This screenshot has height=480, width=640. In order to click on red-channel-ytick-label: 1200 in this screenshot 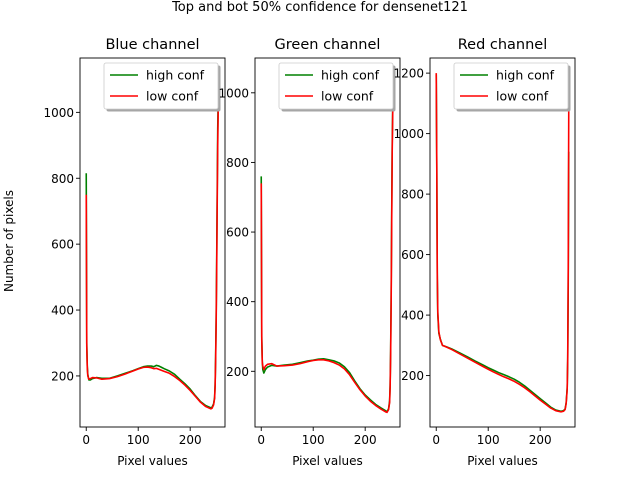, I will do `click(408, 74)`.